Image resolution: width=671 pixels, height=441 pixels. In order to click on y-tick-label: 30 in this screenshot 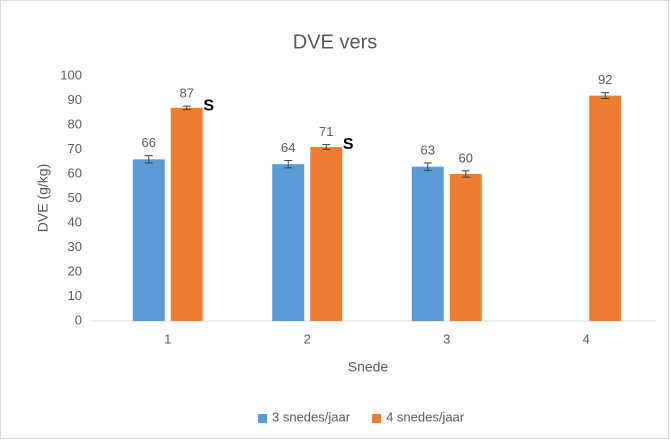, I will do `click(75, 246)`.